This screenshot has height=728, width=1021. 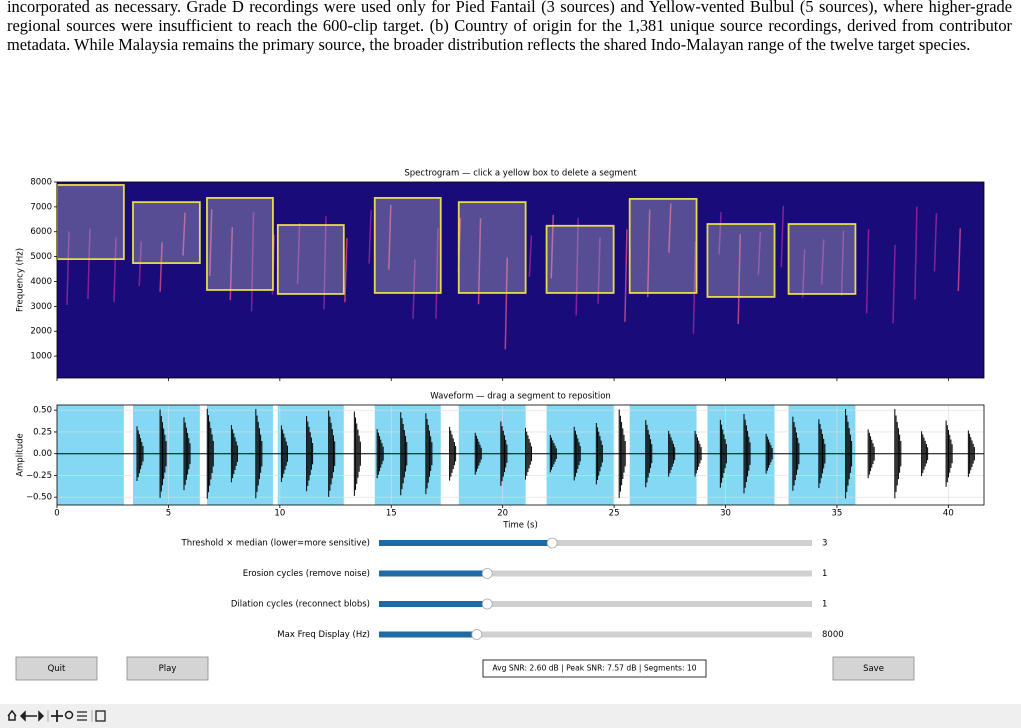 What do you see at coordinates (41, 183) in the screenshot?
I see `y-tick-label: 8000` at bounding box center [41, 183].